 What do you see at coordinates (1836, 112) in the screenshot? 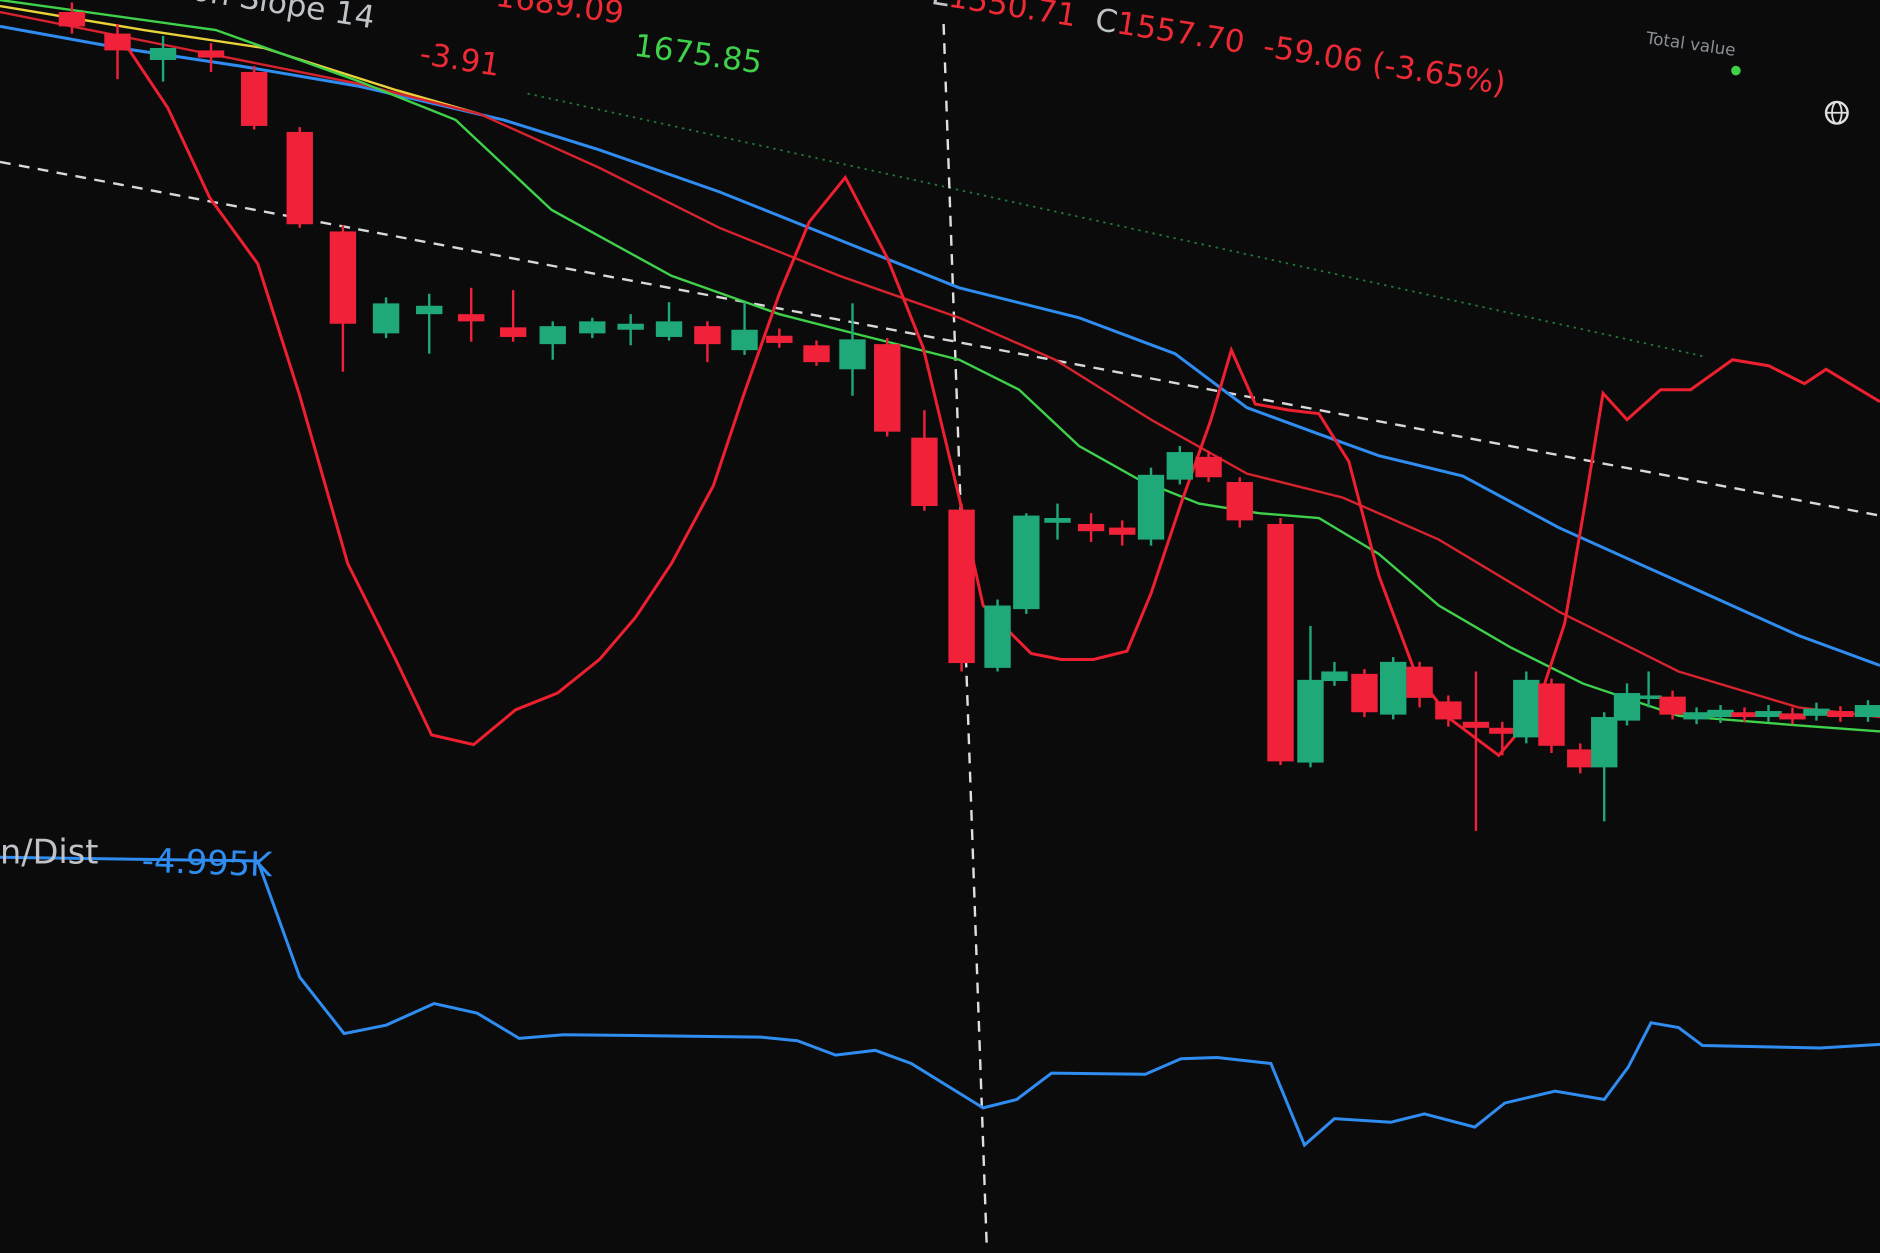
I see `globe-icon` at bounding box center [1836, 112].